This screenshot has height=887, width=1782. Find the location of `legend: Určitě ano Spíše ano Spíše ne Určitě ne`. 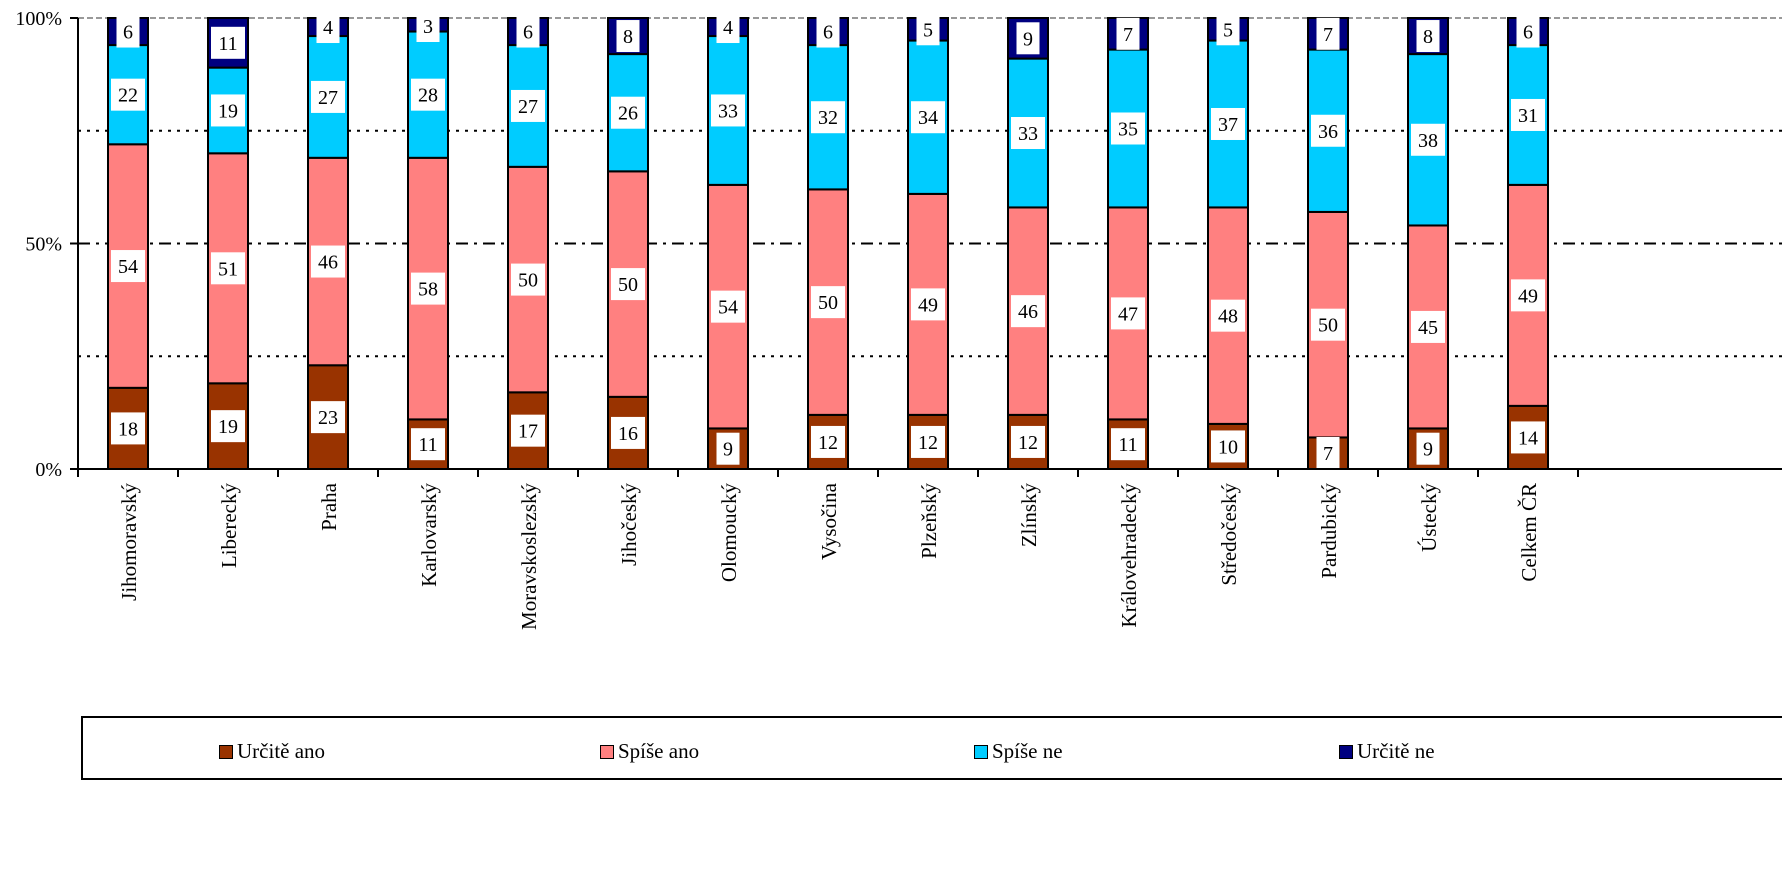

legend: Určitě ano Spíše ano Spíše ne Určitě ne is located at coordinates (931, 748).